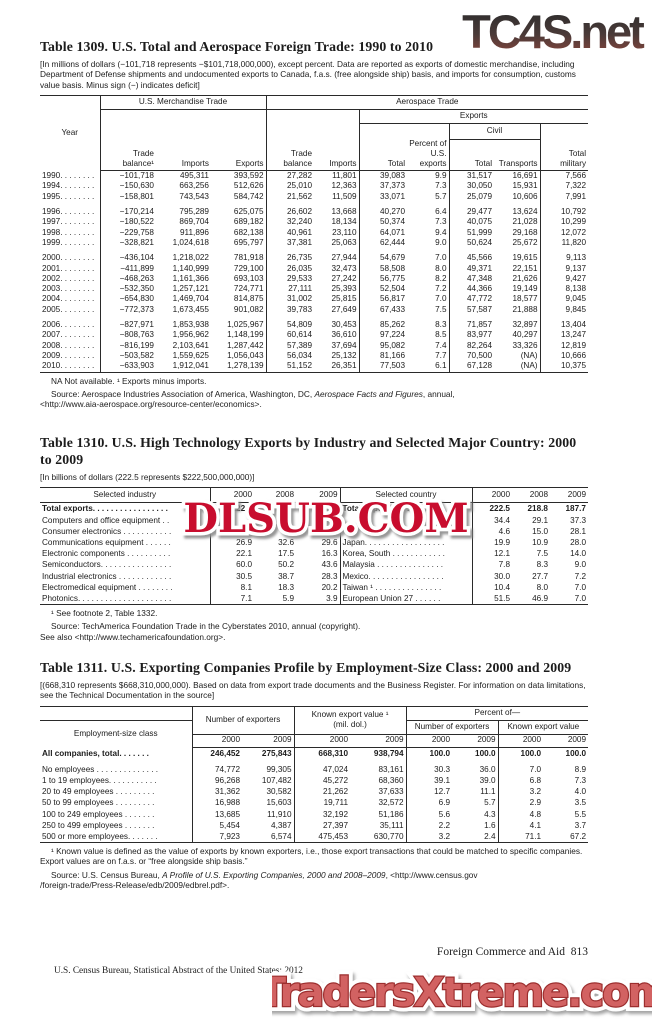 The width and height of the screenshot is (652, 1024). I want to click on cell: 32,192, so click(335, 814).